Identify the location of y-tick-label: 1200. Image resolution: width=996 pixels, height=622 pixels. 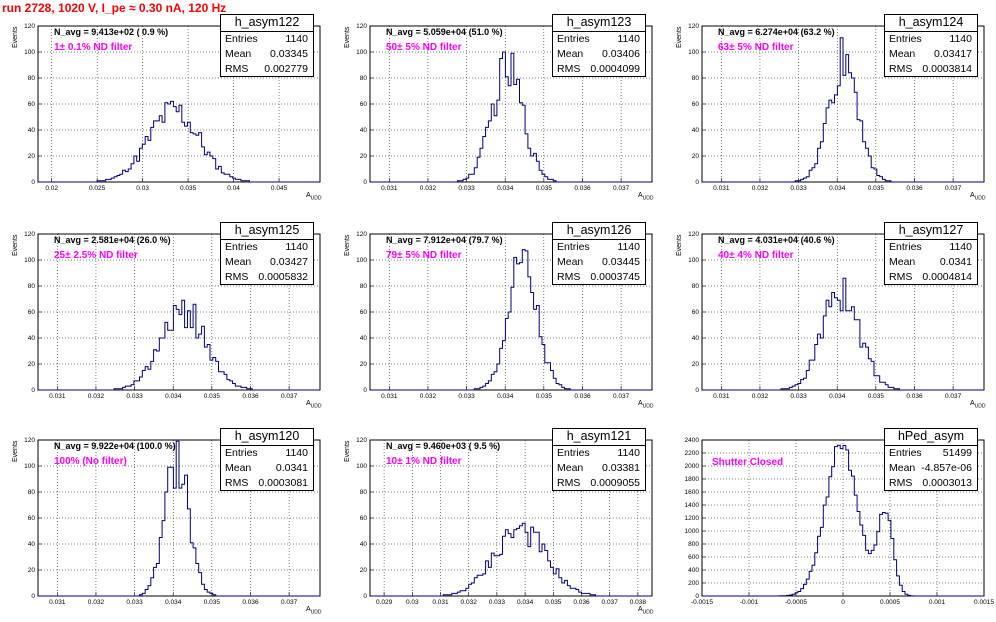
(692, 518).